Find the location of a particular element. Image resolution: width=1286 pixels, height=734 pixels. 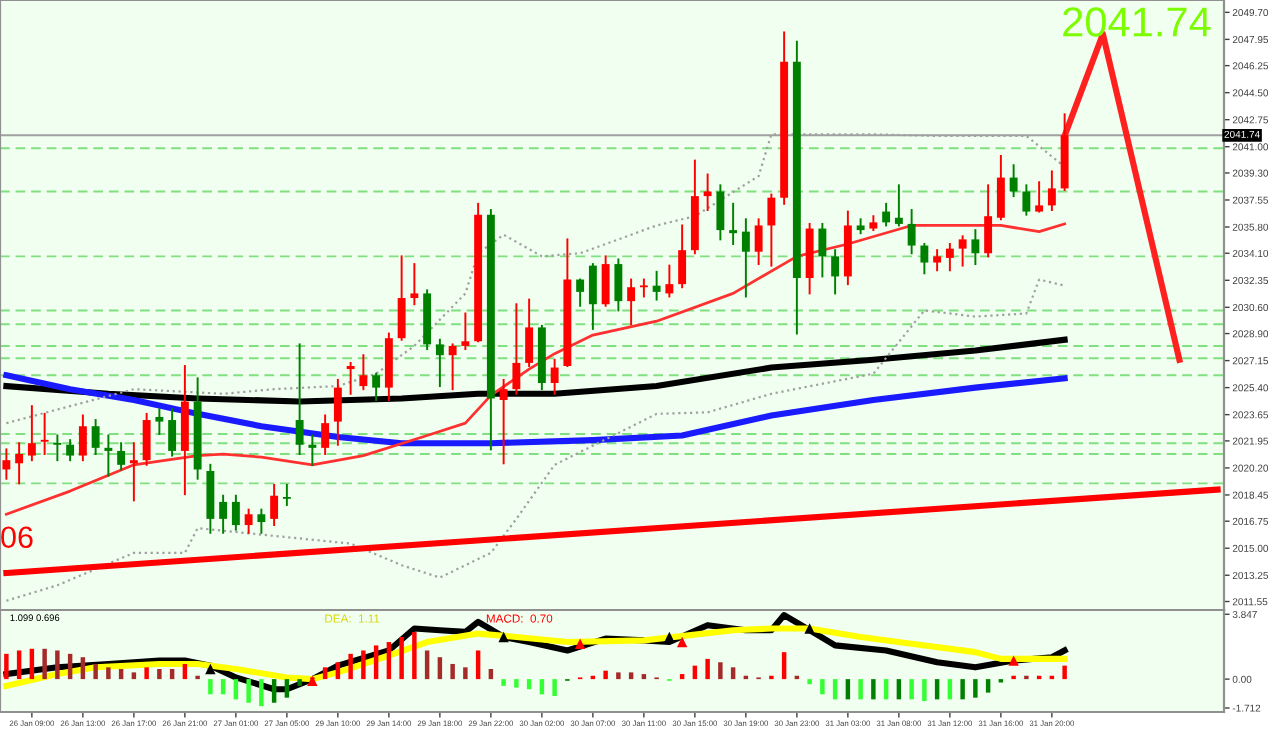

line-series is located at coordinates (535, 409).